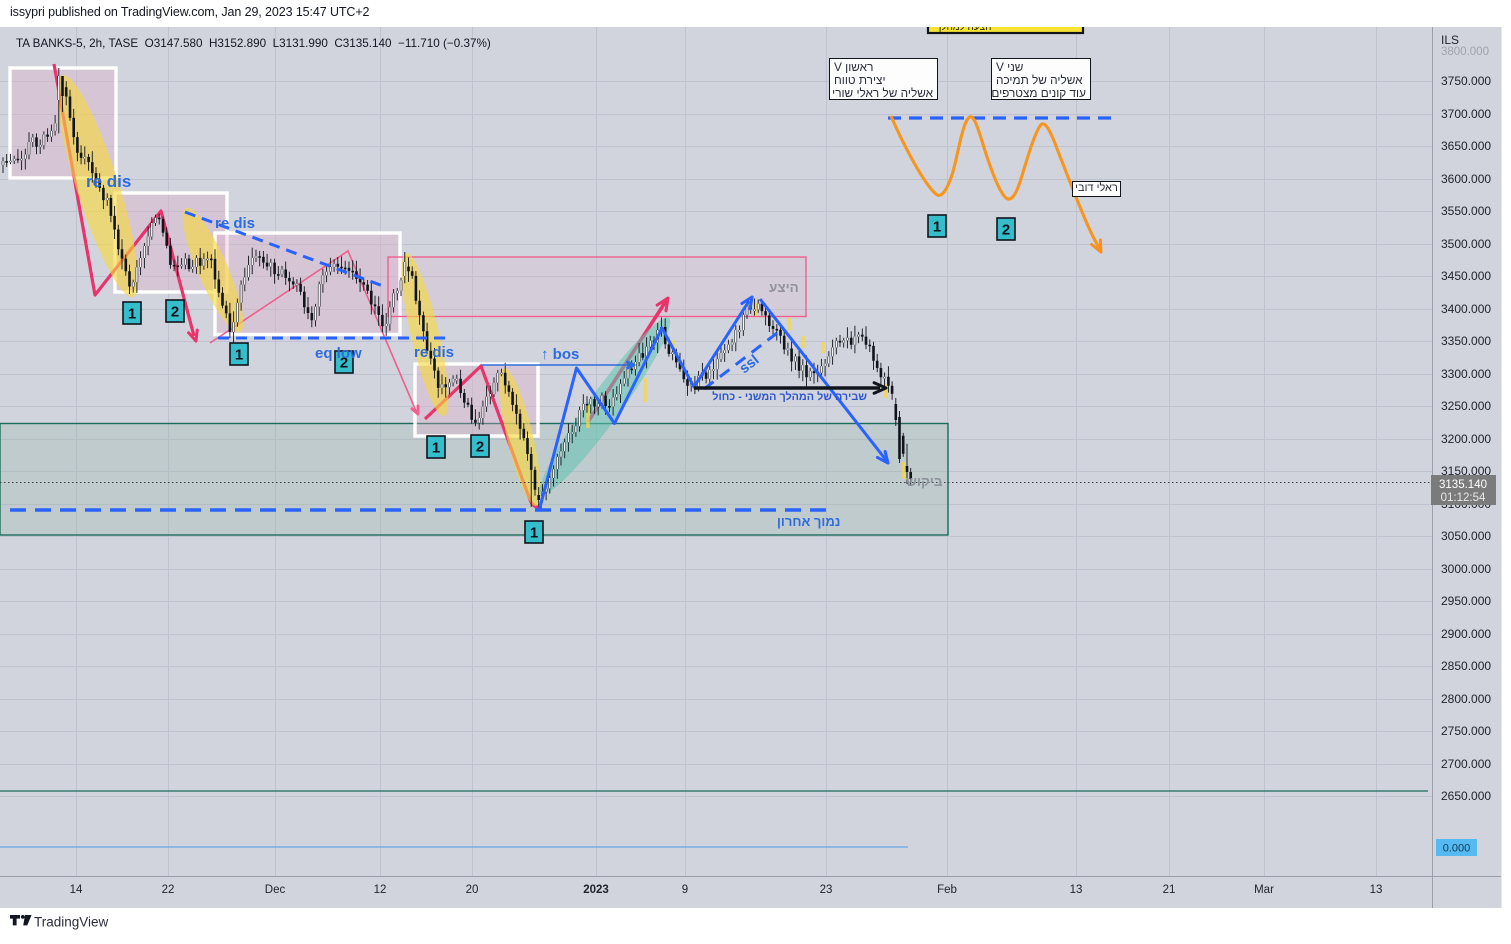 This screenshot has height=944, width=1511. I want to click on svg-text: 2650.000, so click(1466, 796).